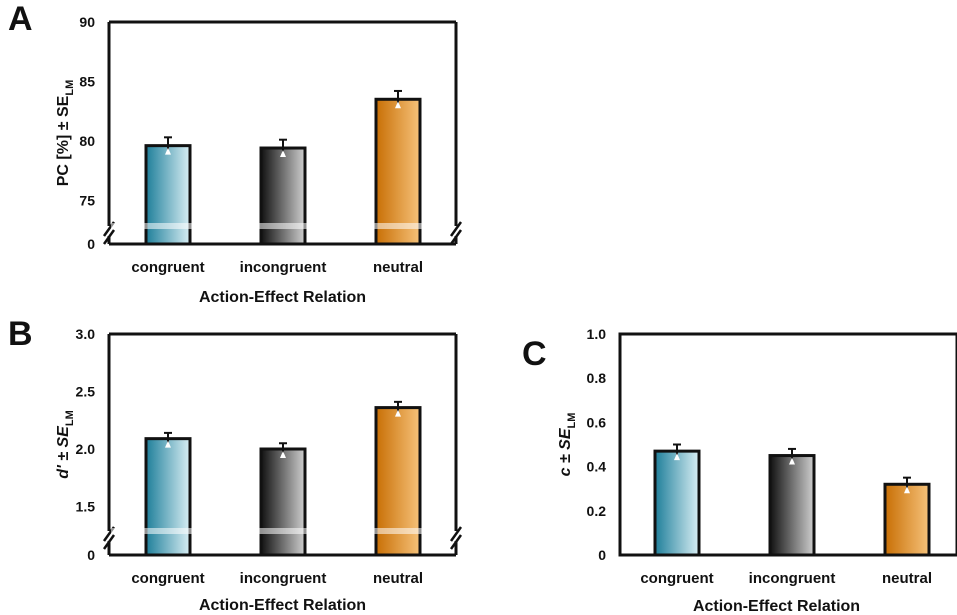  Describe the element at coordinates (63, 140) in the screenshot. I see `y-axis-label-main: PC [%] ± SE` at that location.